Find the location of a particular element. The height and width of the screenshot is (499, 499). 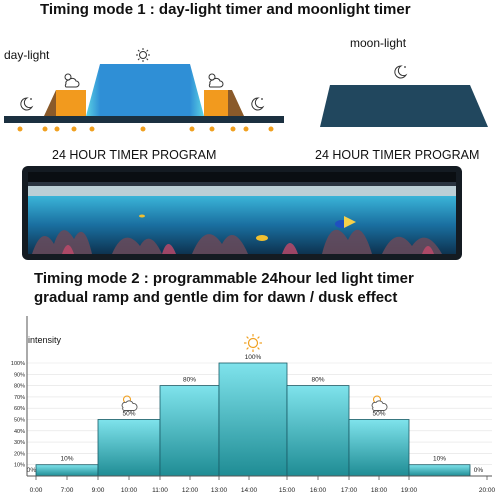

daylight-diagram is located at coordinates (144, 90).